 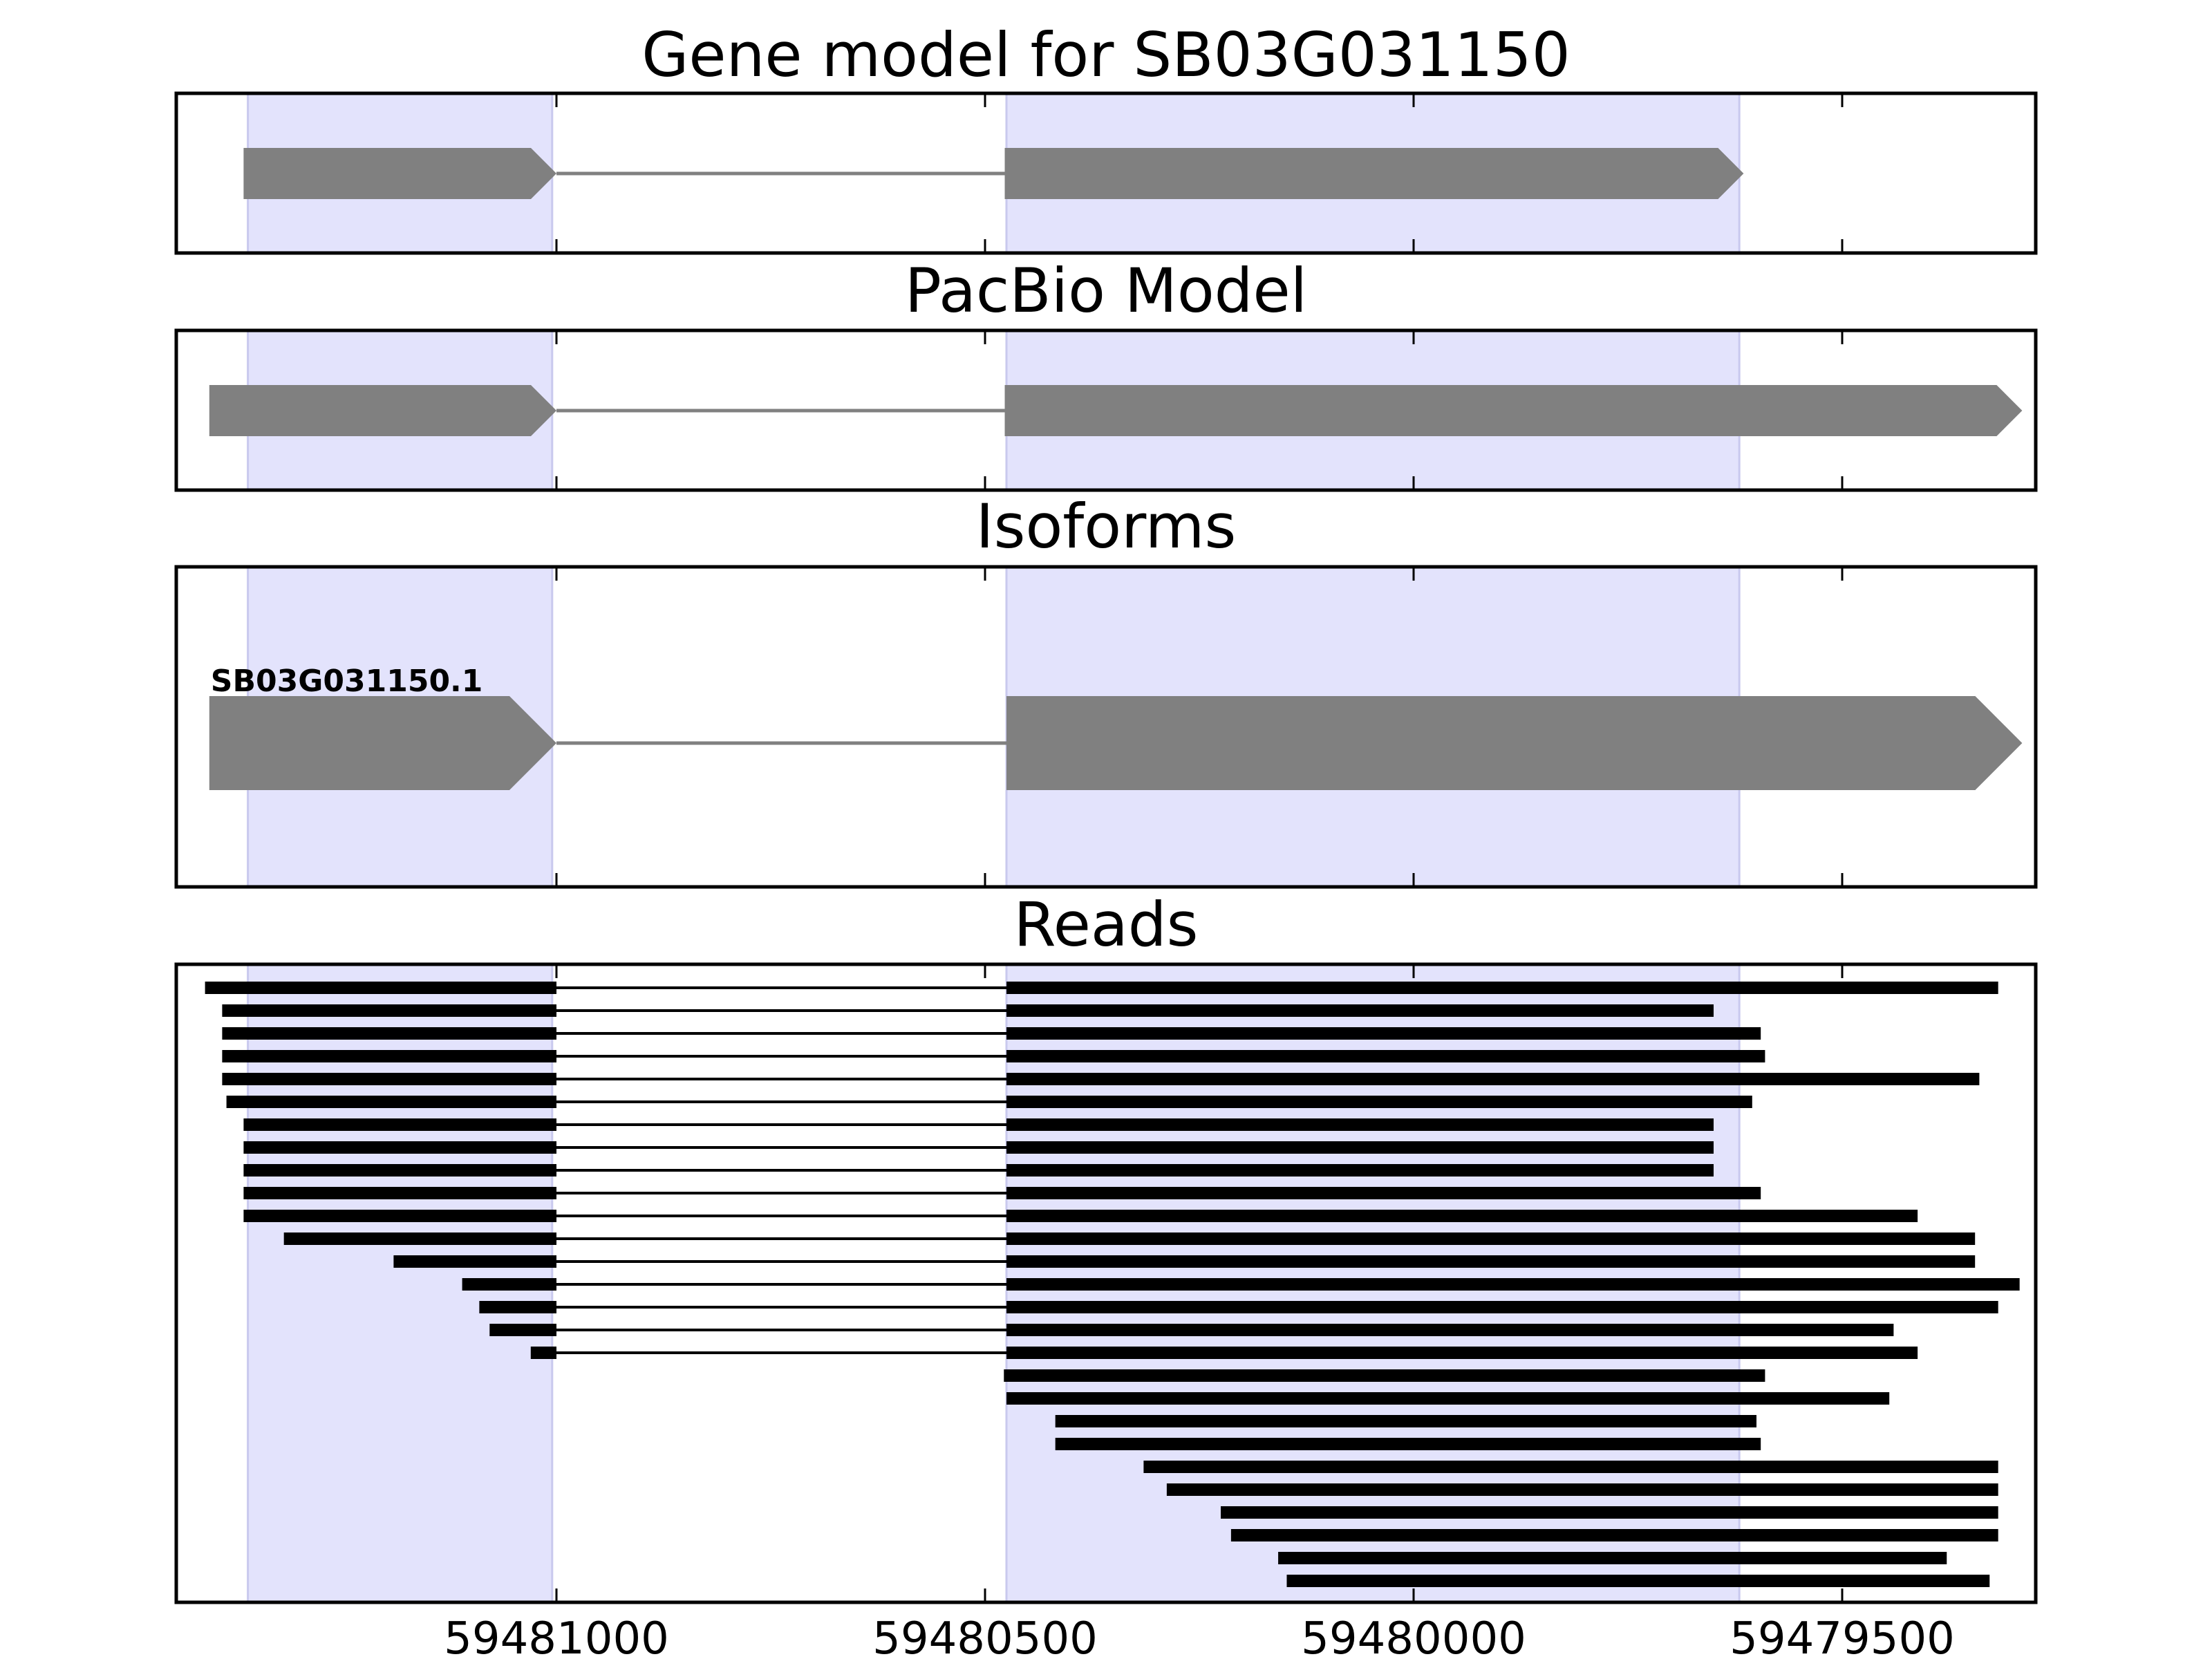 I want to click on gene-model-title: Gene model for SB03G031150, so click(x=1106, y=55).